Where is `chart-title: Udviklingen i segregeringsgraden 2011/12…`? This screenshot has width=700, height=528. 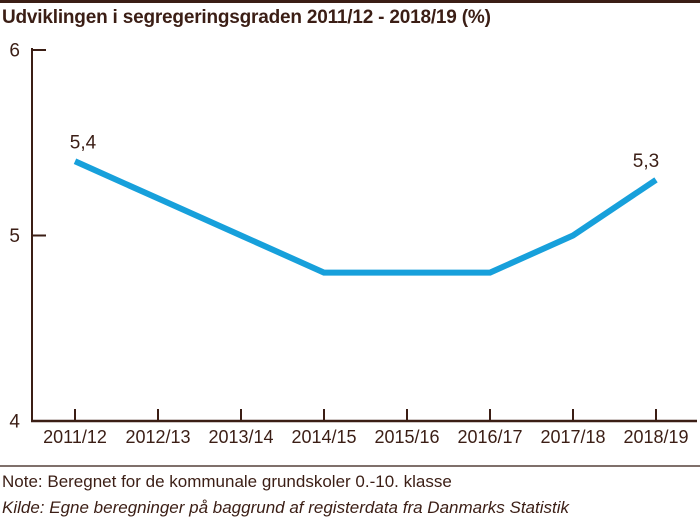
chart-title: Udviklingen i segregeringsgraden 2011/12… is located at coordinates (246, 17).